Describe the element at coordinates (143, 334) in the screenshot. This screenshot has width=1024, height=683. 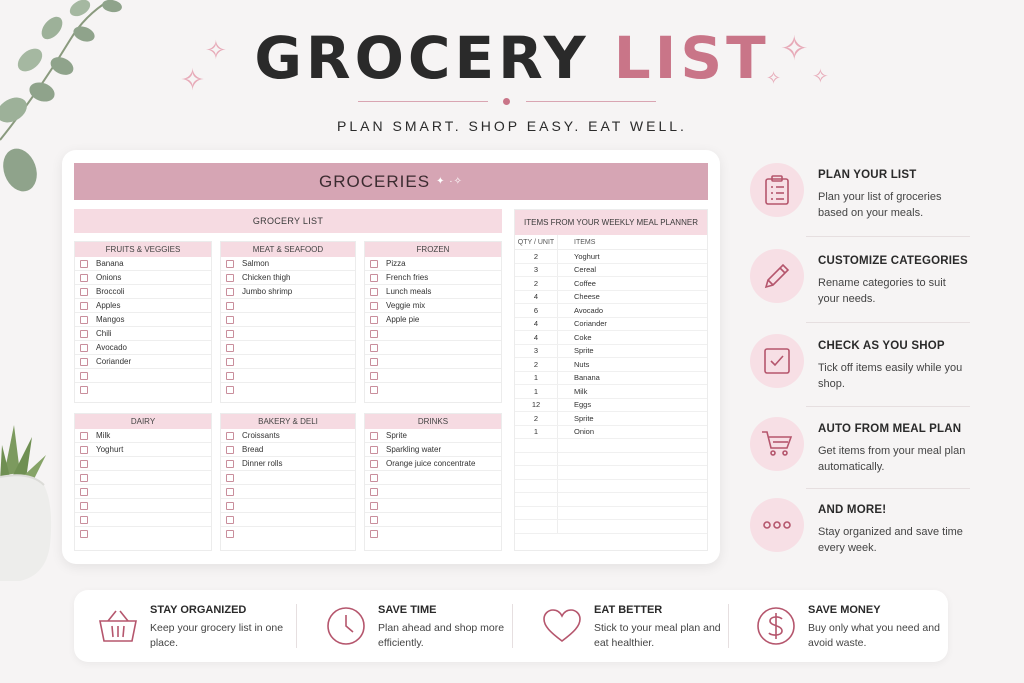
I see `list-item: Chili` at that location.